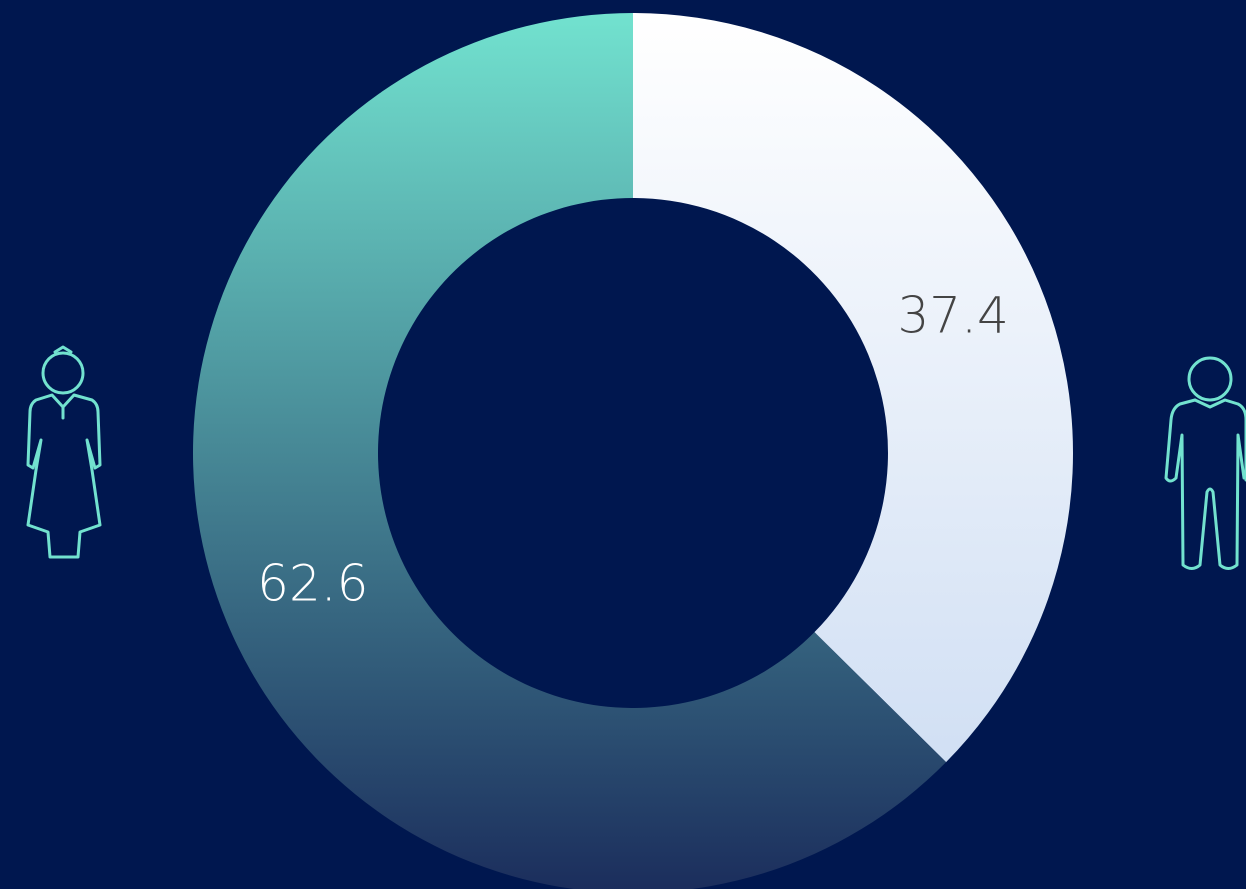 The width and height of the screenshot is (1246, 889). Describe the element at coordinates (1205, 463) in the screenshot. I see `male-icon` at that location.